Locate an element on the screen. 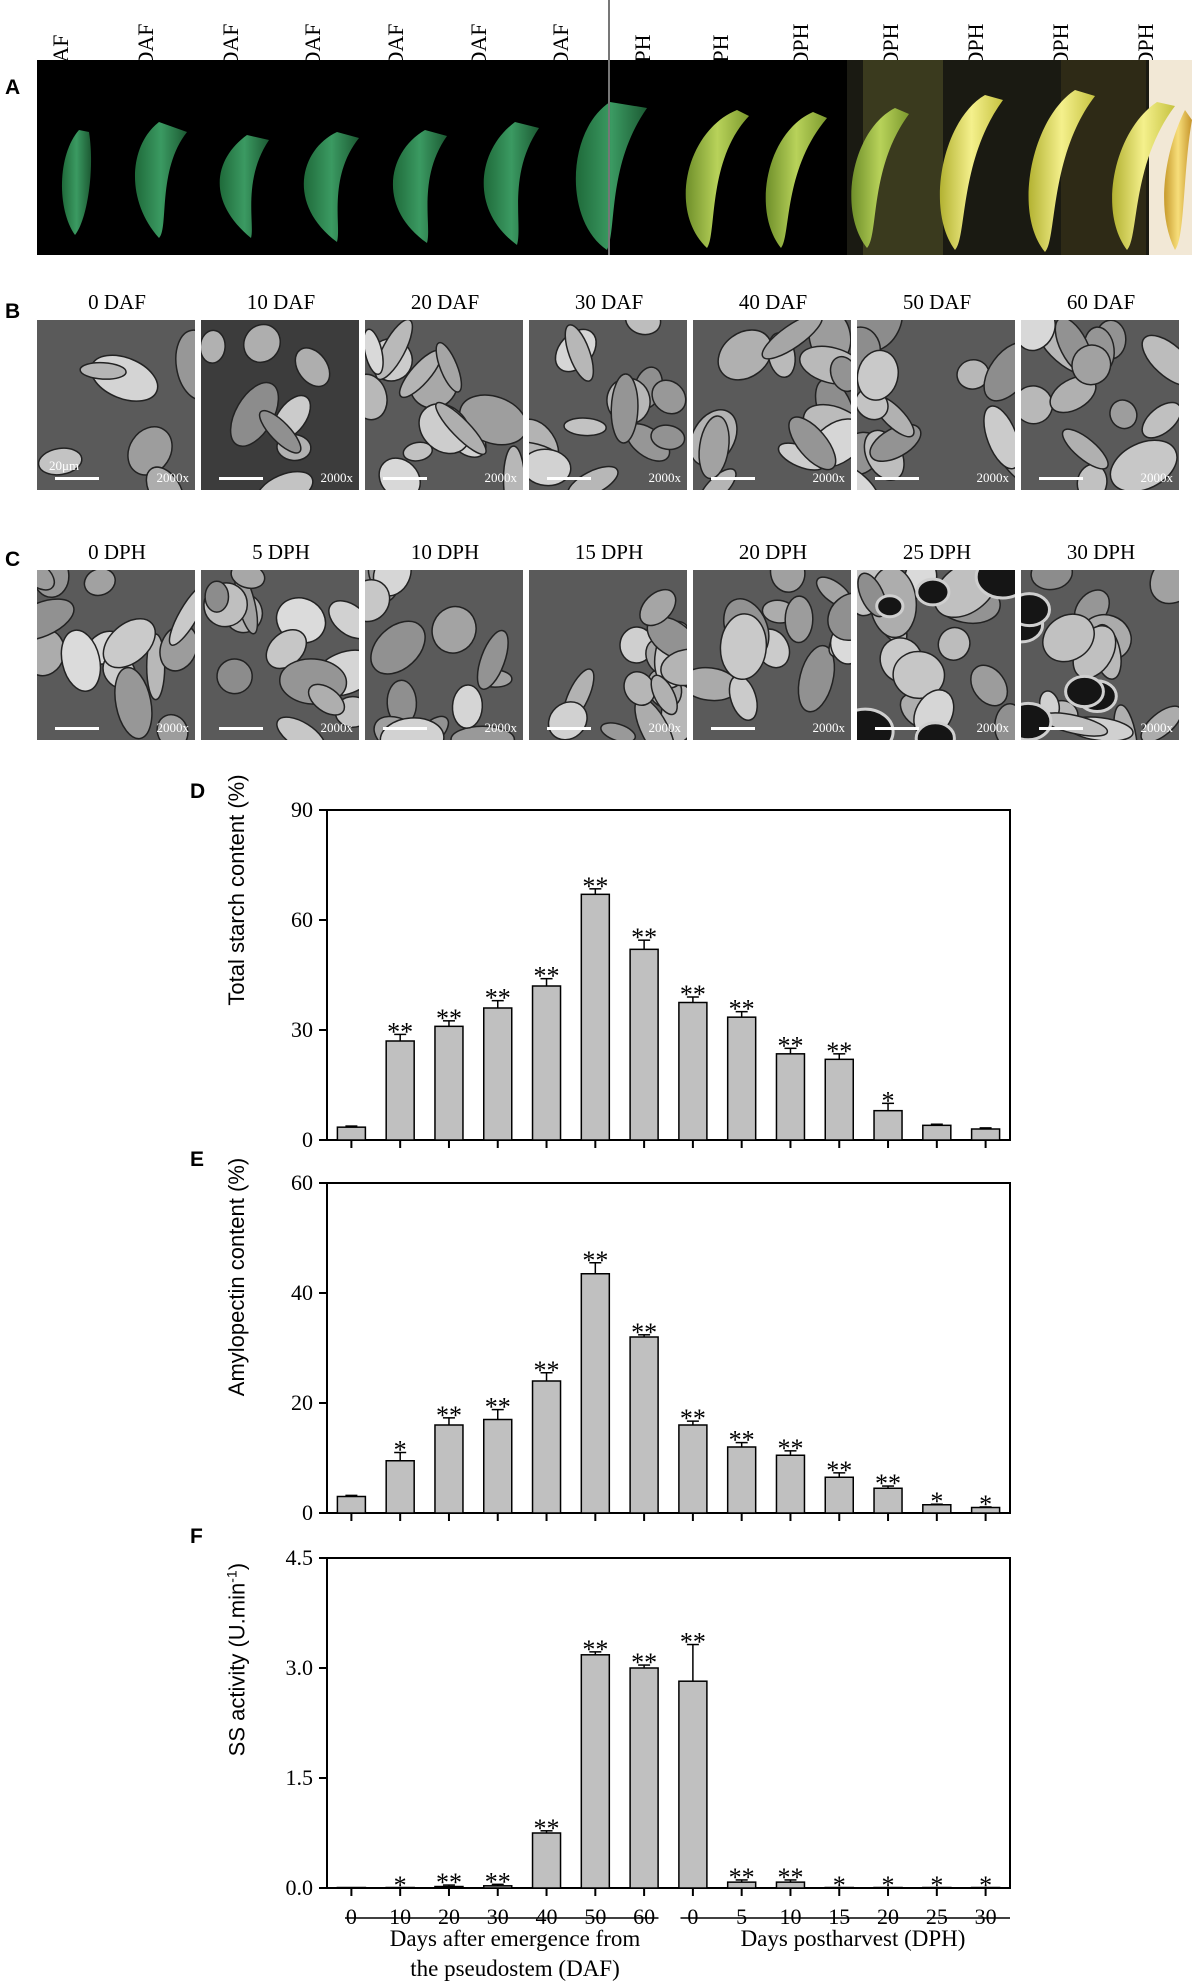  chart-f-ylabel: SS activity (U.min-1) is located at coordinates (236, 1659).